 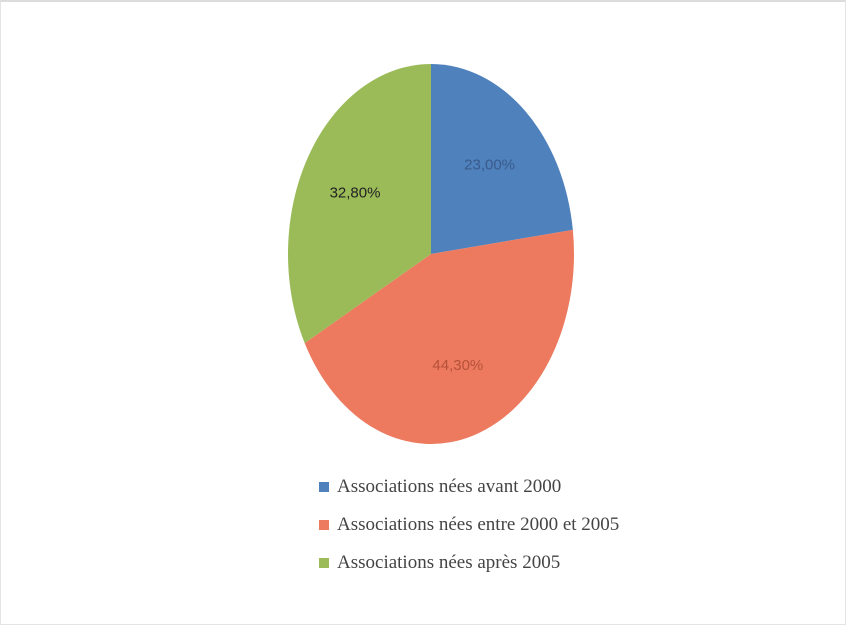 I want to click on data-label-before-2000: 23,00%, so click(x=489, y=165).